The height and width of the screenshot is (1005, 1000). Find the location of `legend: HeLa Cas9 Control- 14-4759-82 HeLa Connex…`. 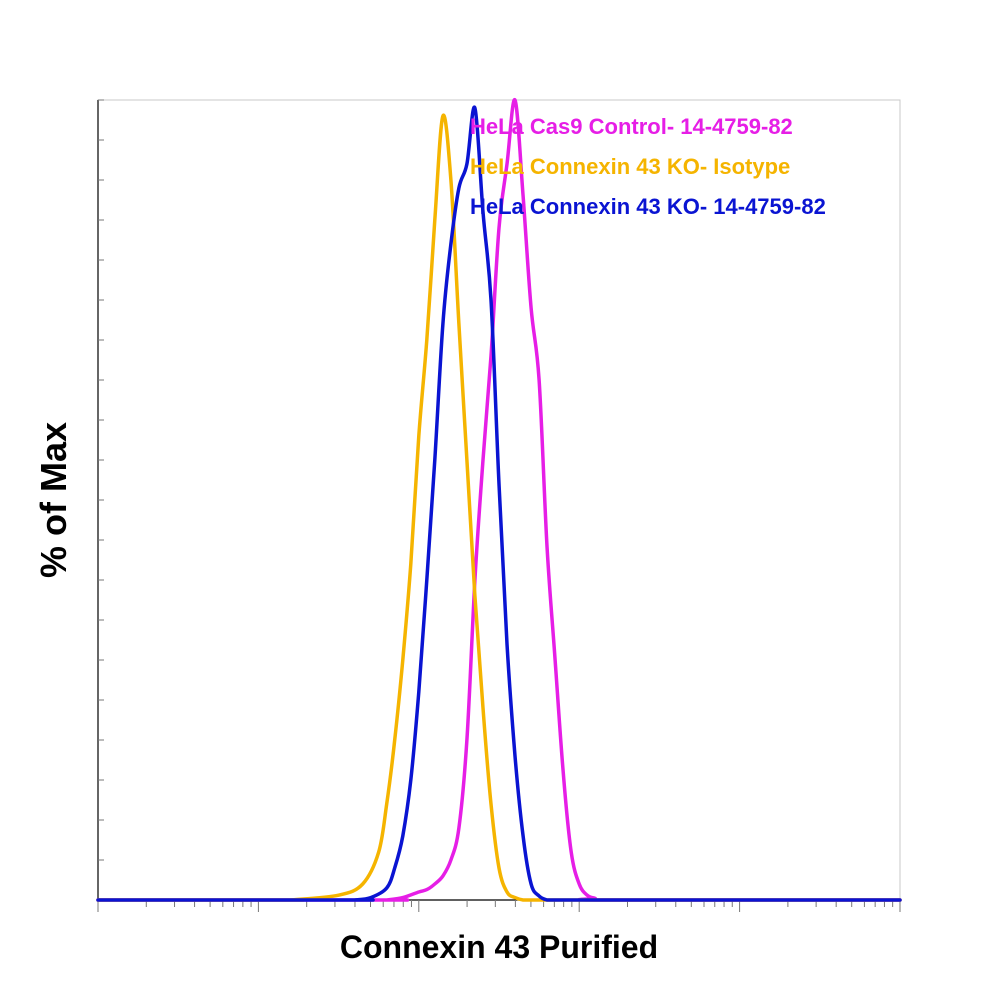

legend: HeLa Cas9 Control- 14-4759-82 HeLa Connex… is located at coordinates (648, 166).